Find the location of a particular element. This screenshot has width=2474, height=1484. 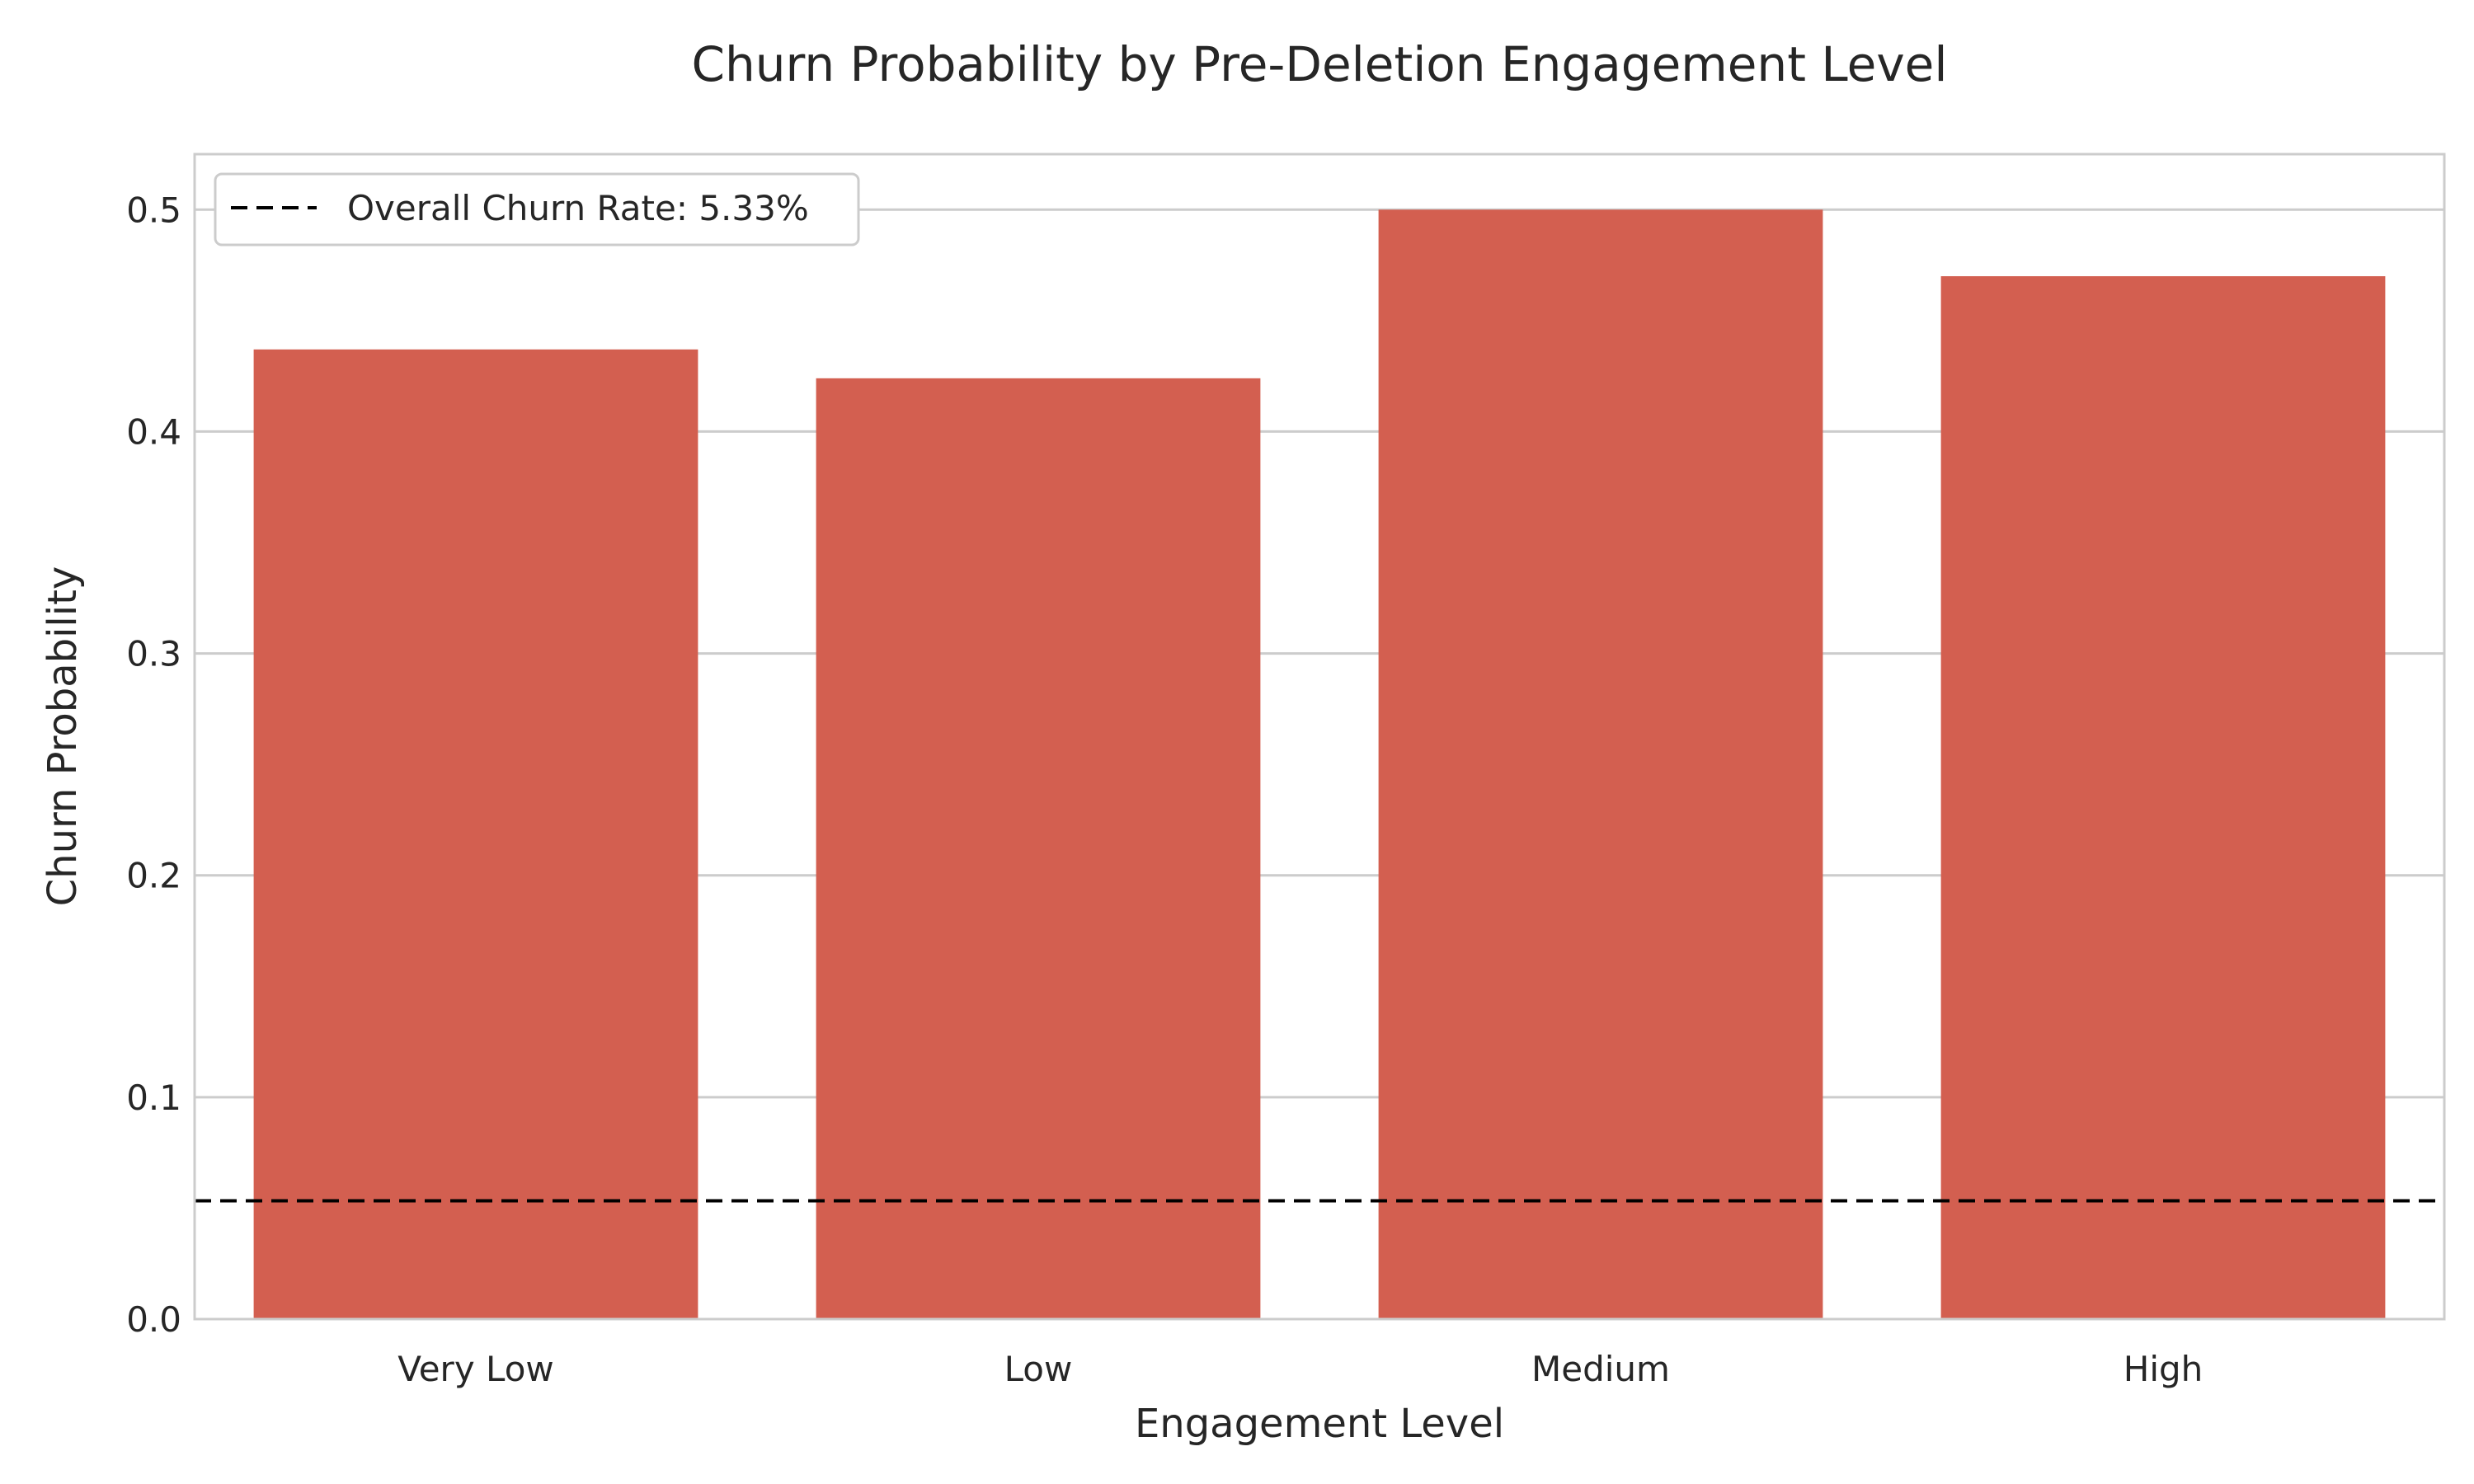

x-tick-label: High is located at coordinates (2164, 1369).